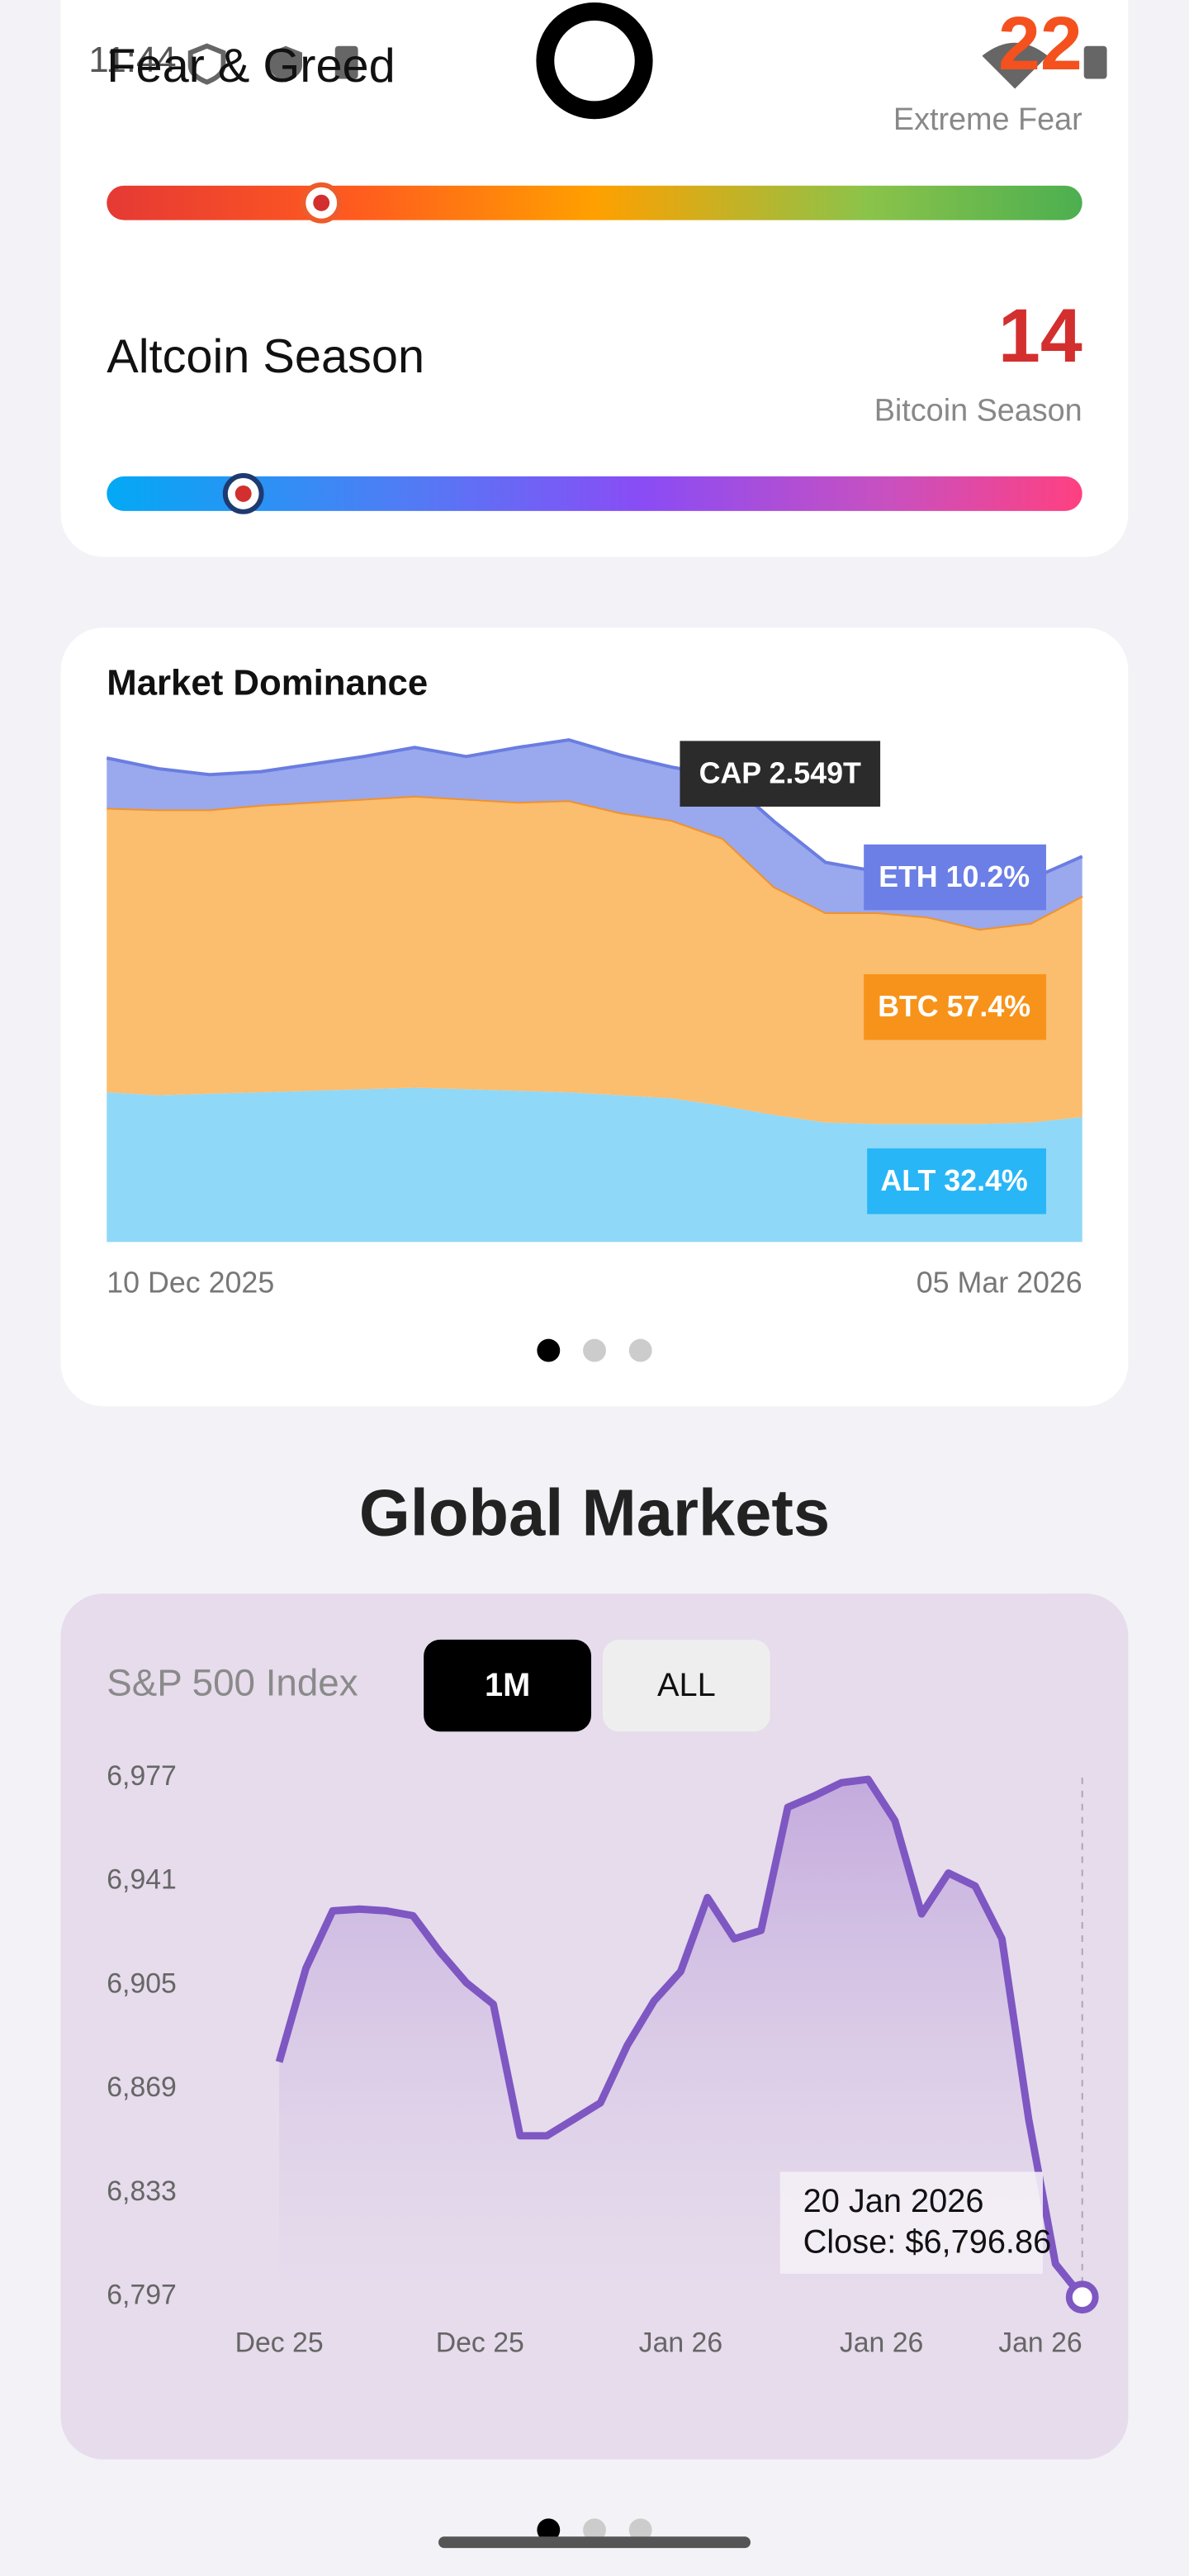  What do you see at coordinates (594, 61) in the screenshot?
I see `camera-cutout` at bounding box center [594, 61].